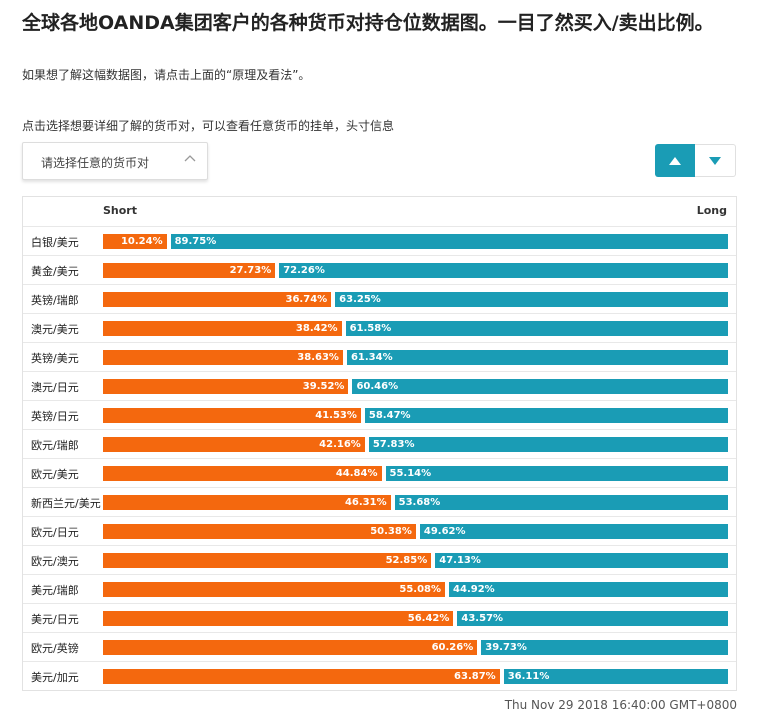 This screenshot has height=722, width=759. I want to click on chart-row: 美元/瑞郎 55.08% 44.92%, so click(379, 588).